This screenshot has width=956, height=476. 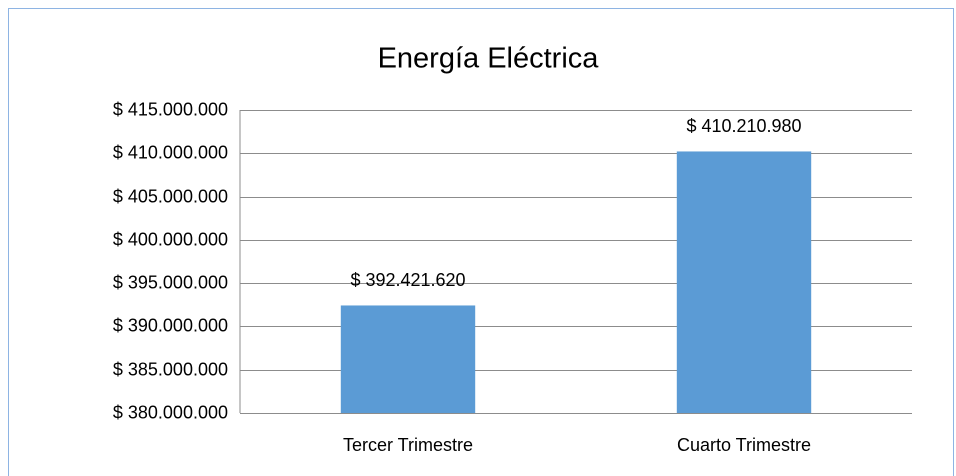 What do you see at coordinates (407, 280) in the screenshot?
I see `data-label: $ 392.421.620` at bounding box center [407, 280].